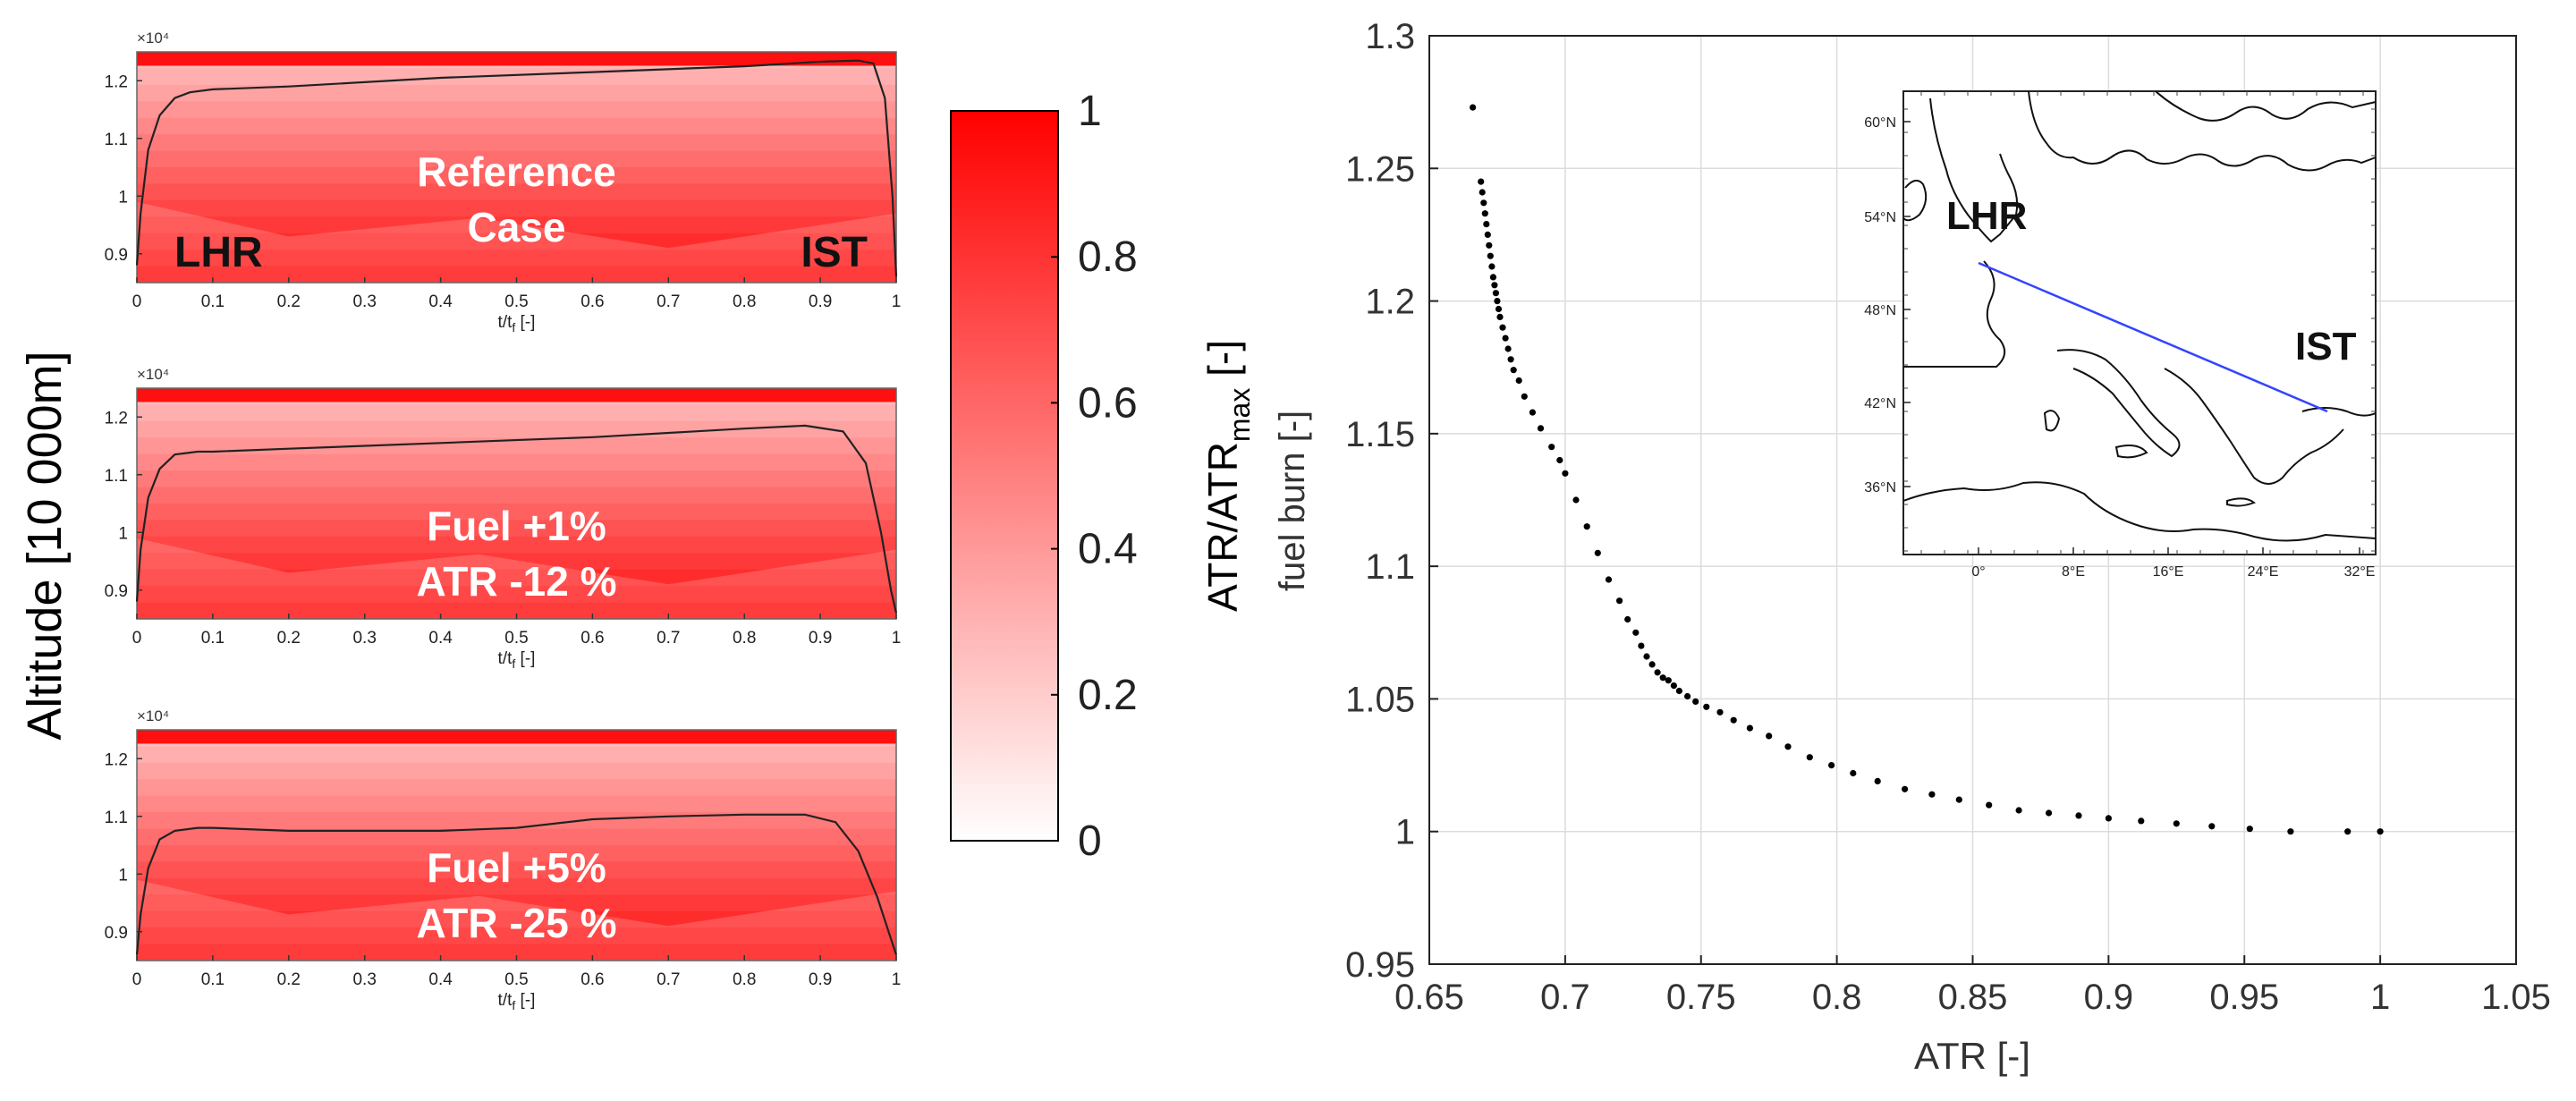 The height and width of the screenshot is (1101, 2576). Describe the element at coordinates (516, 923) in the screenshot. I see `panel-annotation: ATR -25 %` at that location.